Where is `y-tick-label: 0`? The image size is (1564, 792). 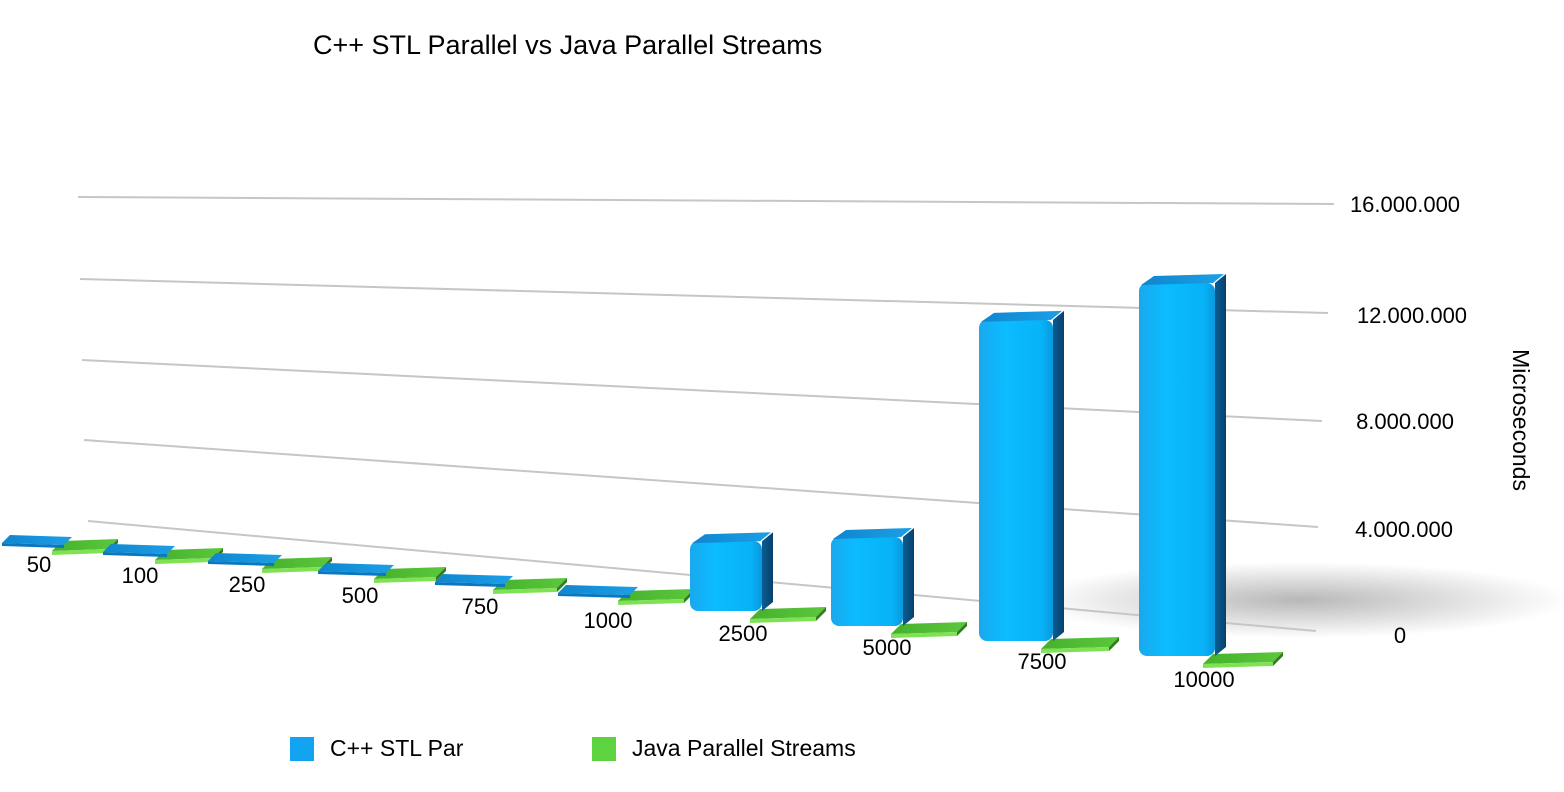 y-tick-label: 0 is located at coordinates (1400, 635).